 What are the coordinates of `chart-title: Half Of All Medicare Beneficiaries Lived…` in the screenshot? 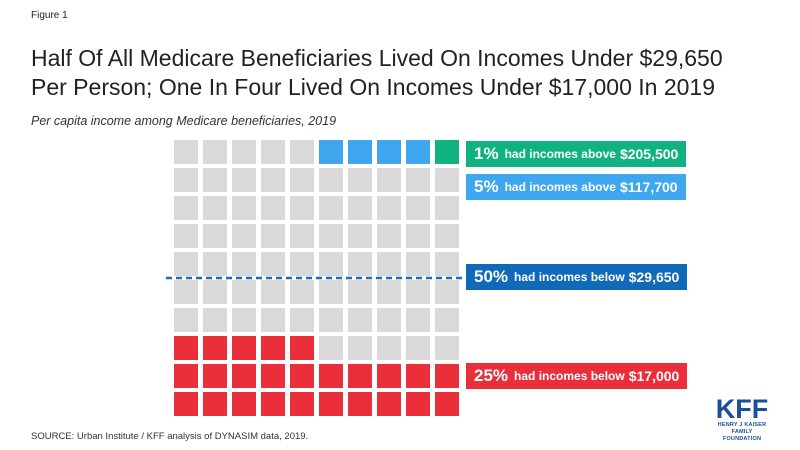 It's located at (411, 73).